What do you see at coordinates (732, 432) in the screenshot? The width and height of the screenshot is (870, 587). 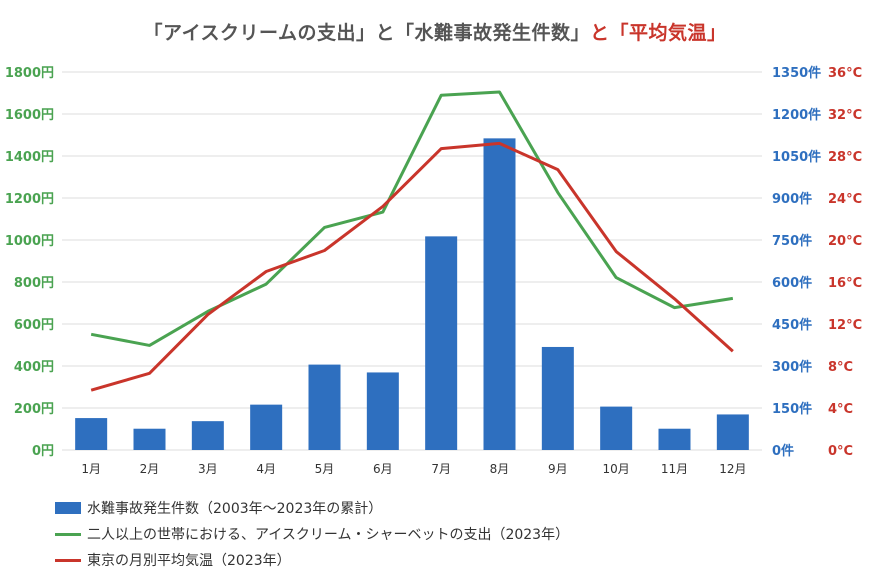 I see `bar-12月` at bounding box center [732, 432].